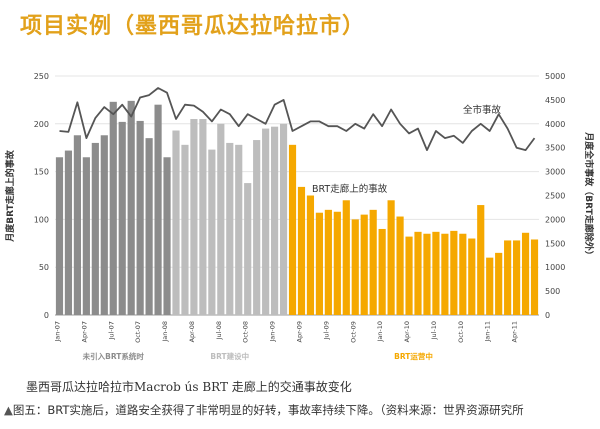 This screenshot has width=600, height=429. Describe the element at coordinates (407, 331) in the screenshot. I see `x-tick-label: Apr-10` at that location.